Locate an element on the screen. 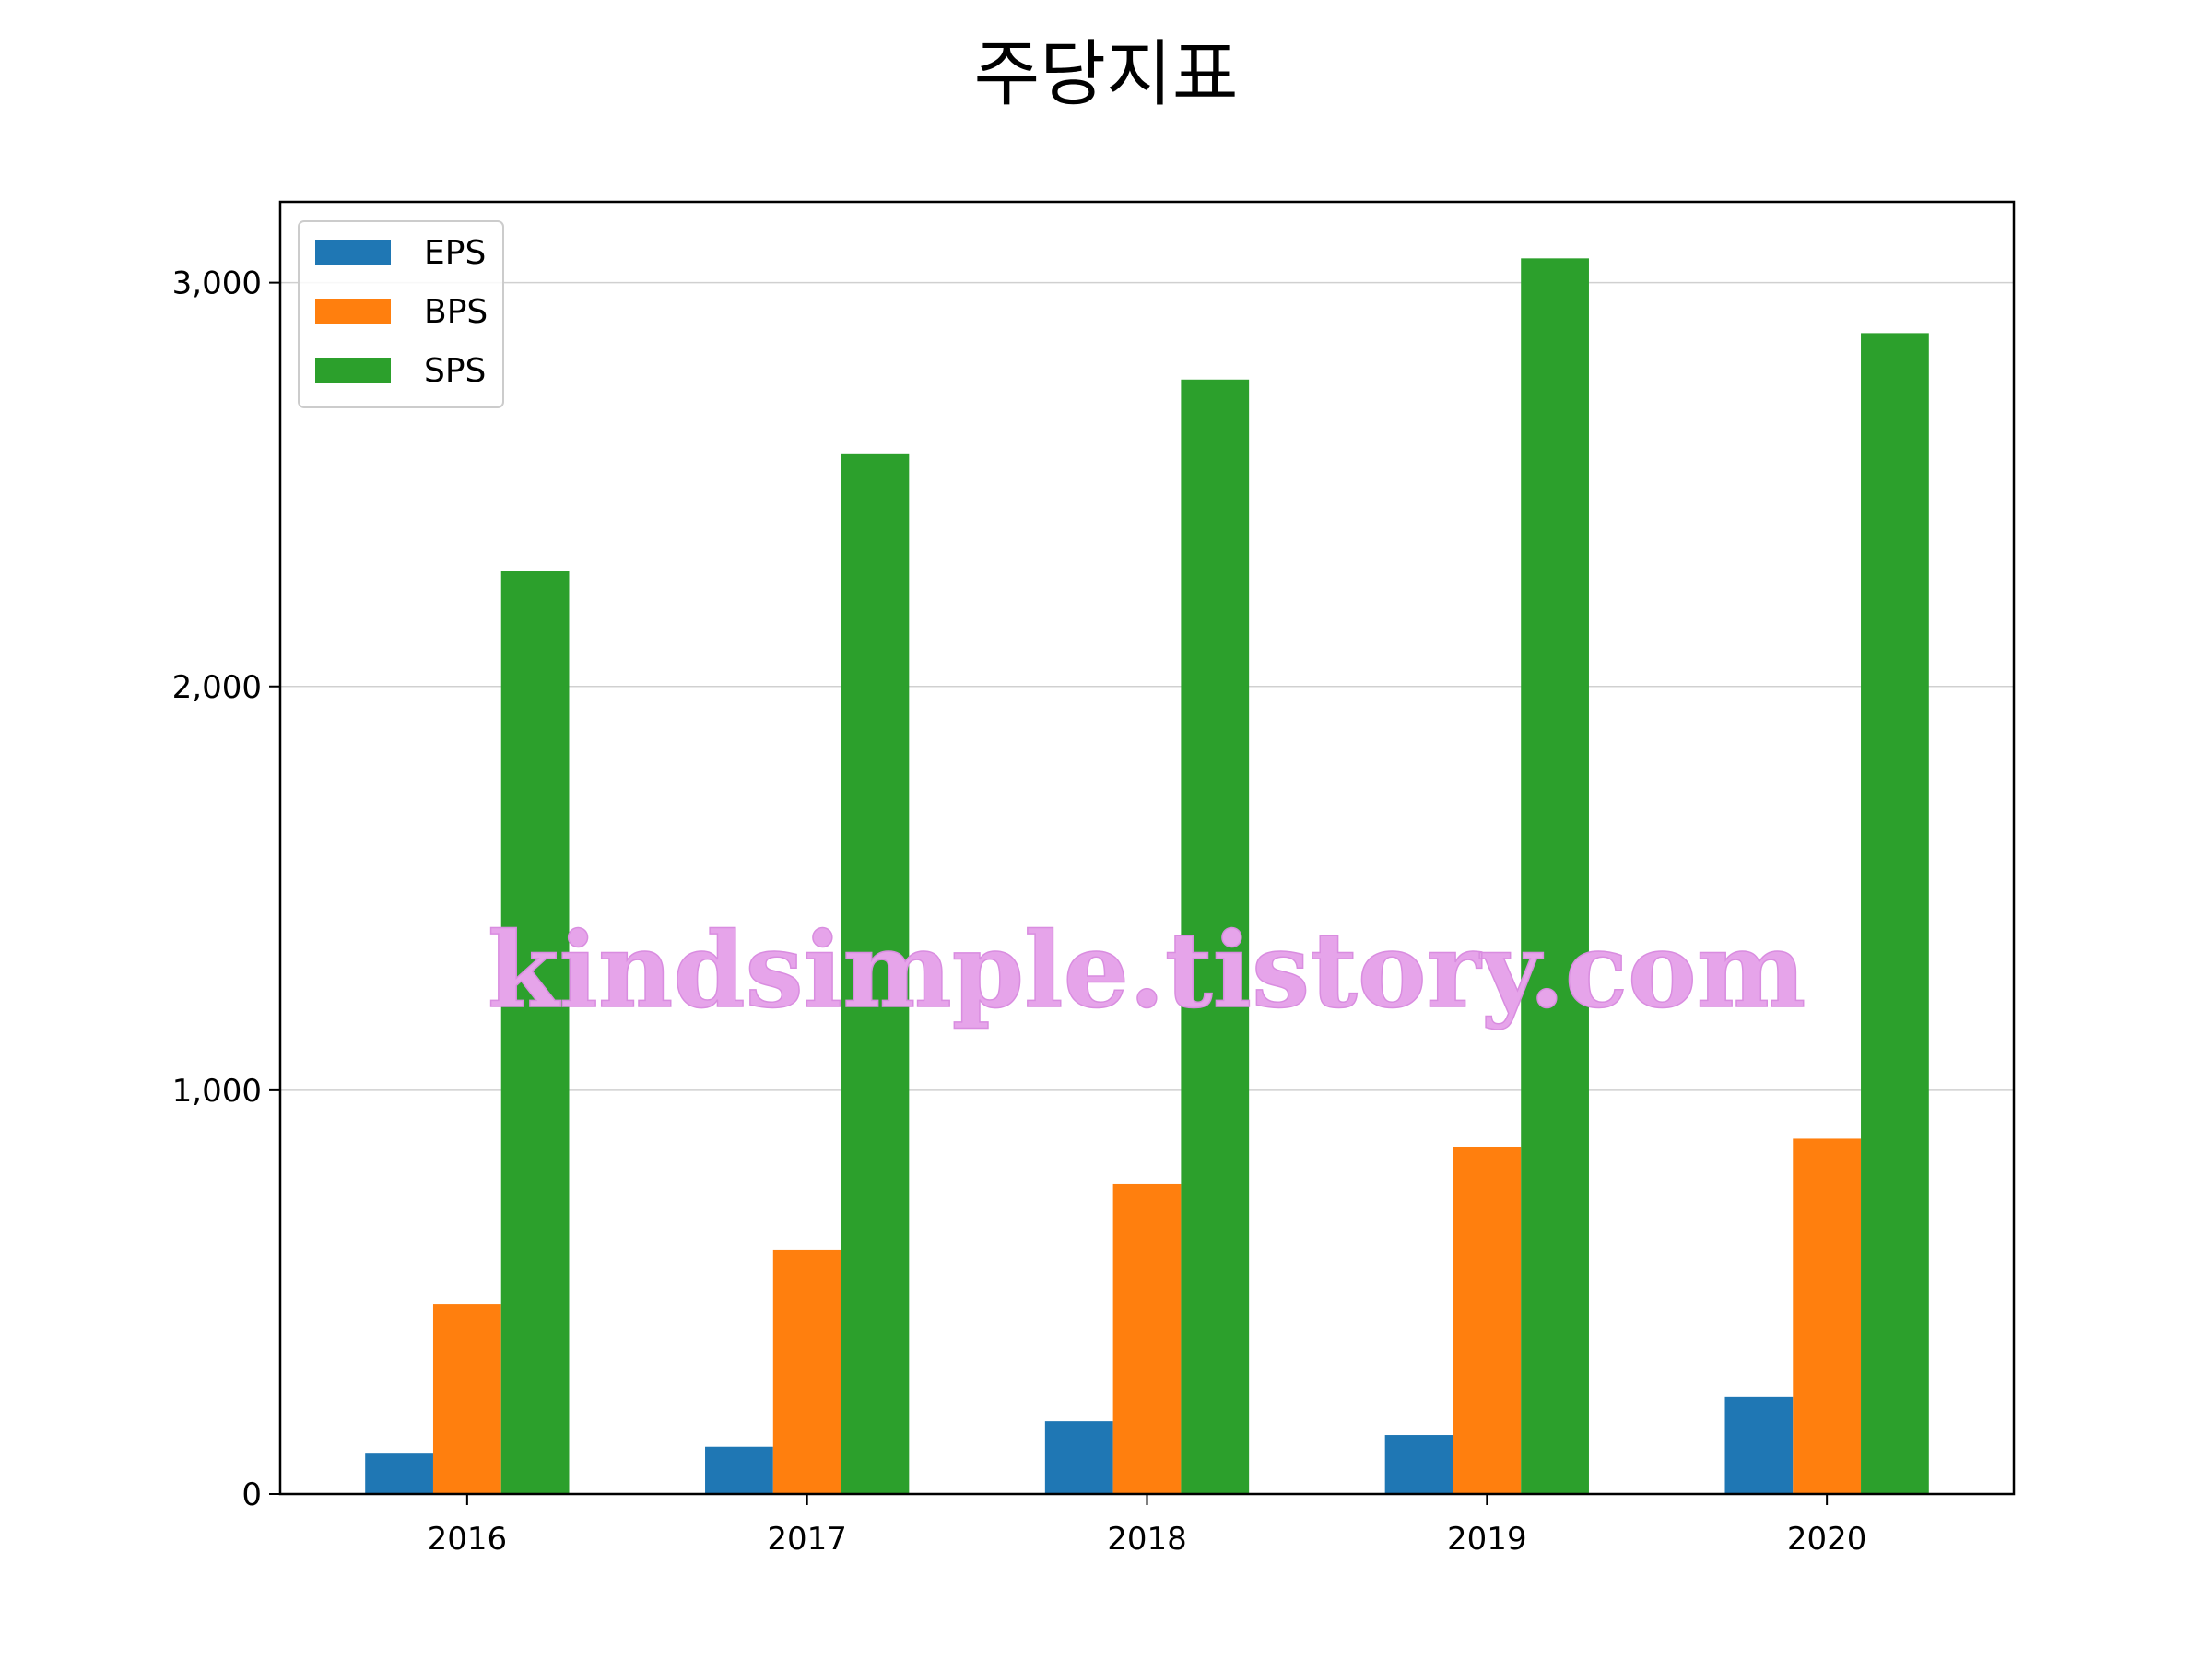 The image size is (2212, 1659). bar-sps-2017 is located at coordinates (875, 973).